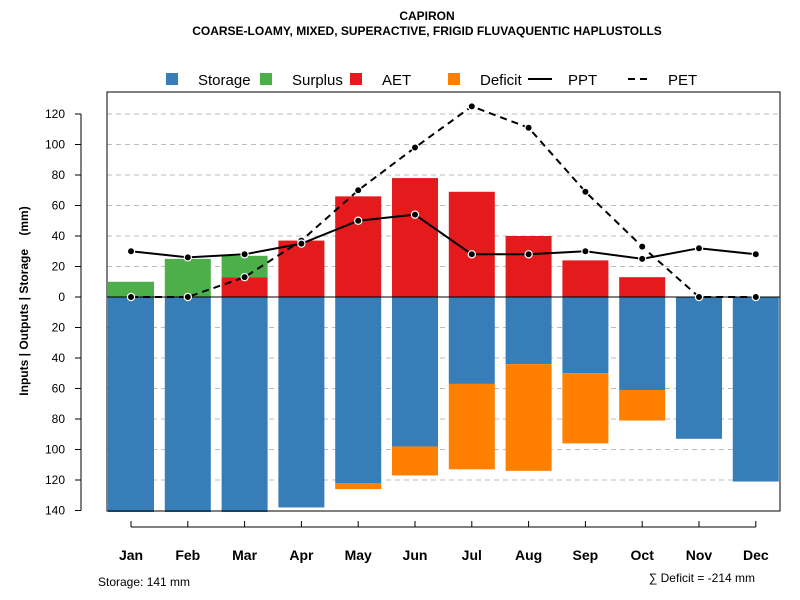 The image size is (800, 600). I want to click on legend: Storage Surplus AET Deficit PPT PET, so click(431, 80).